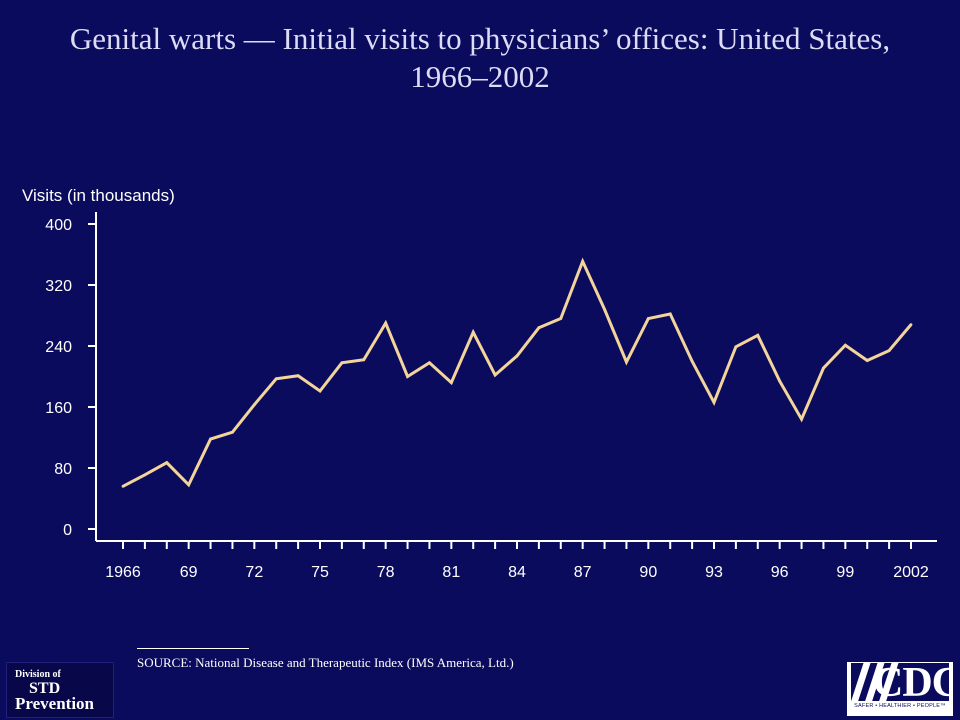  I want to click on y-axis-label: Visits (in thousands), so click(98, 195).